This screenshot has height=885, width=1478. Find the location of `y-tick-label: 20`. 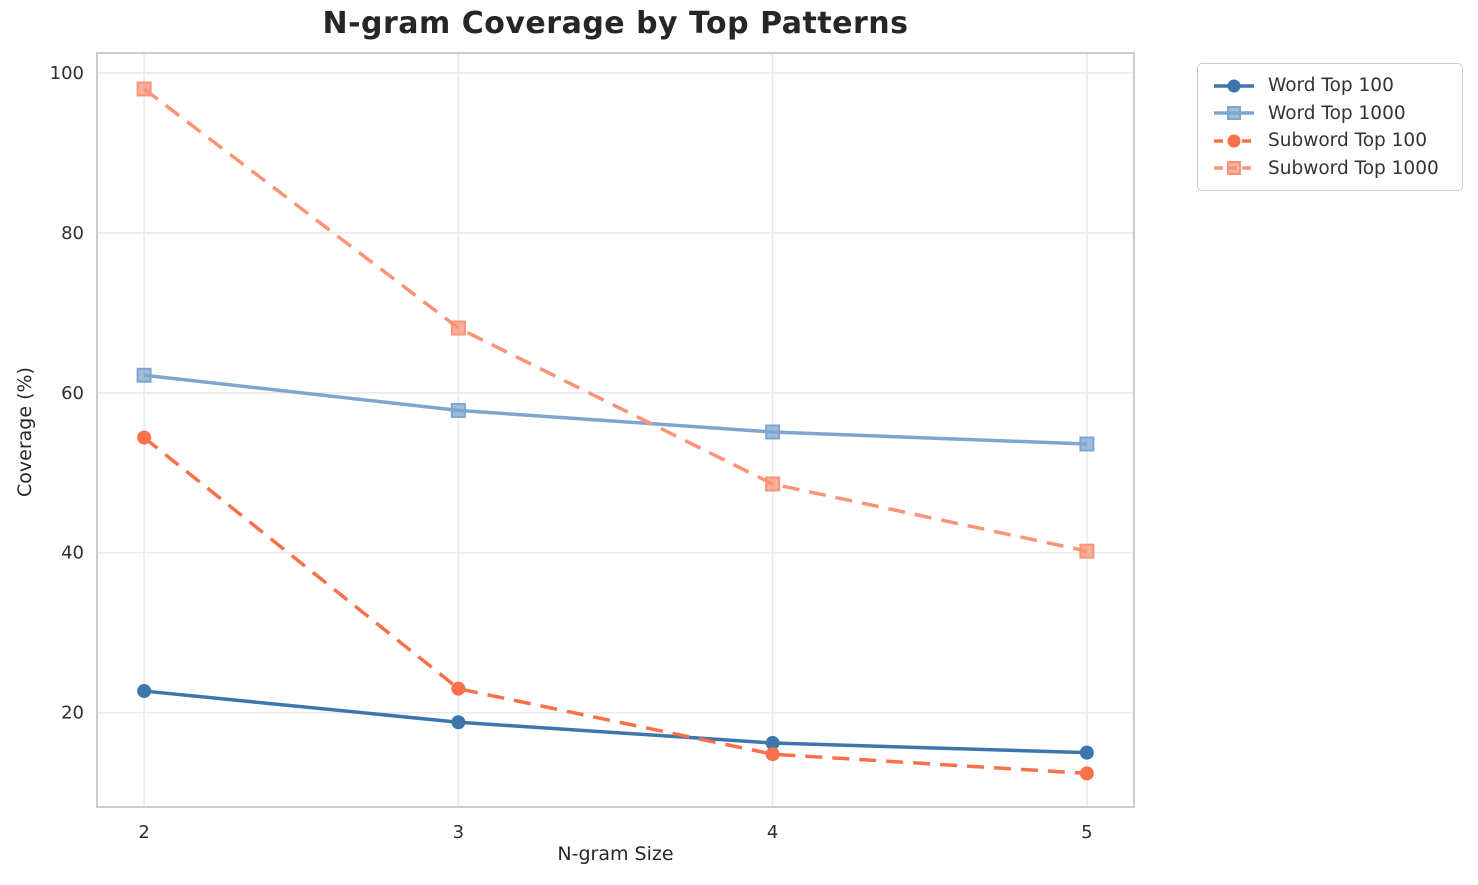

y-tick-label: 20 is located at coordinates (72, 713).